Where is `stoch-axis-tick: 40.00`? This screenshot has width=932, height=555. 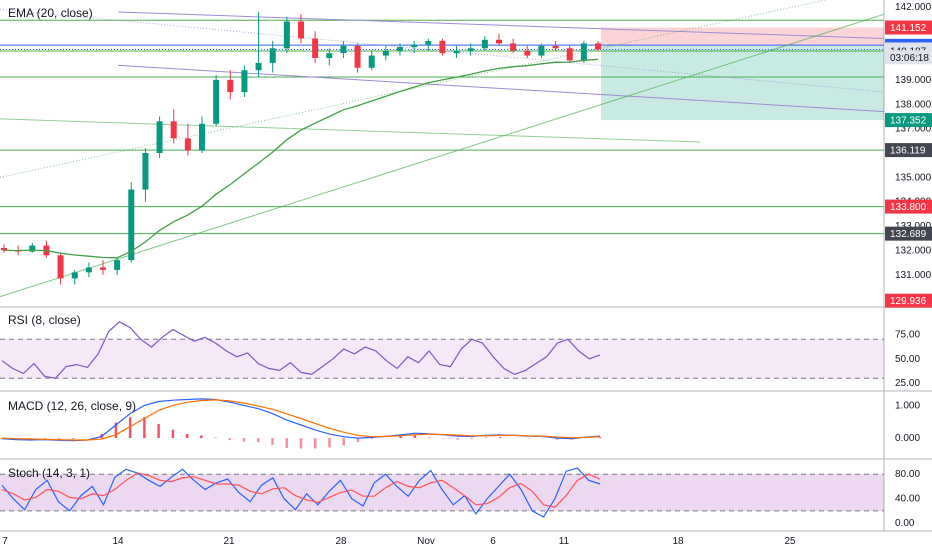
stoch-axis-tick: 40.00 is located at coordinates (907, 499).